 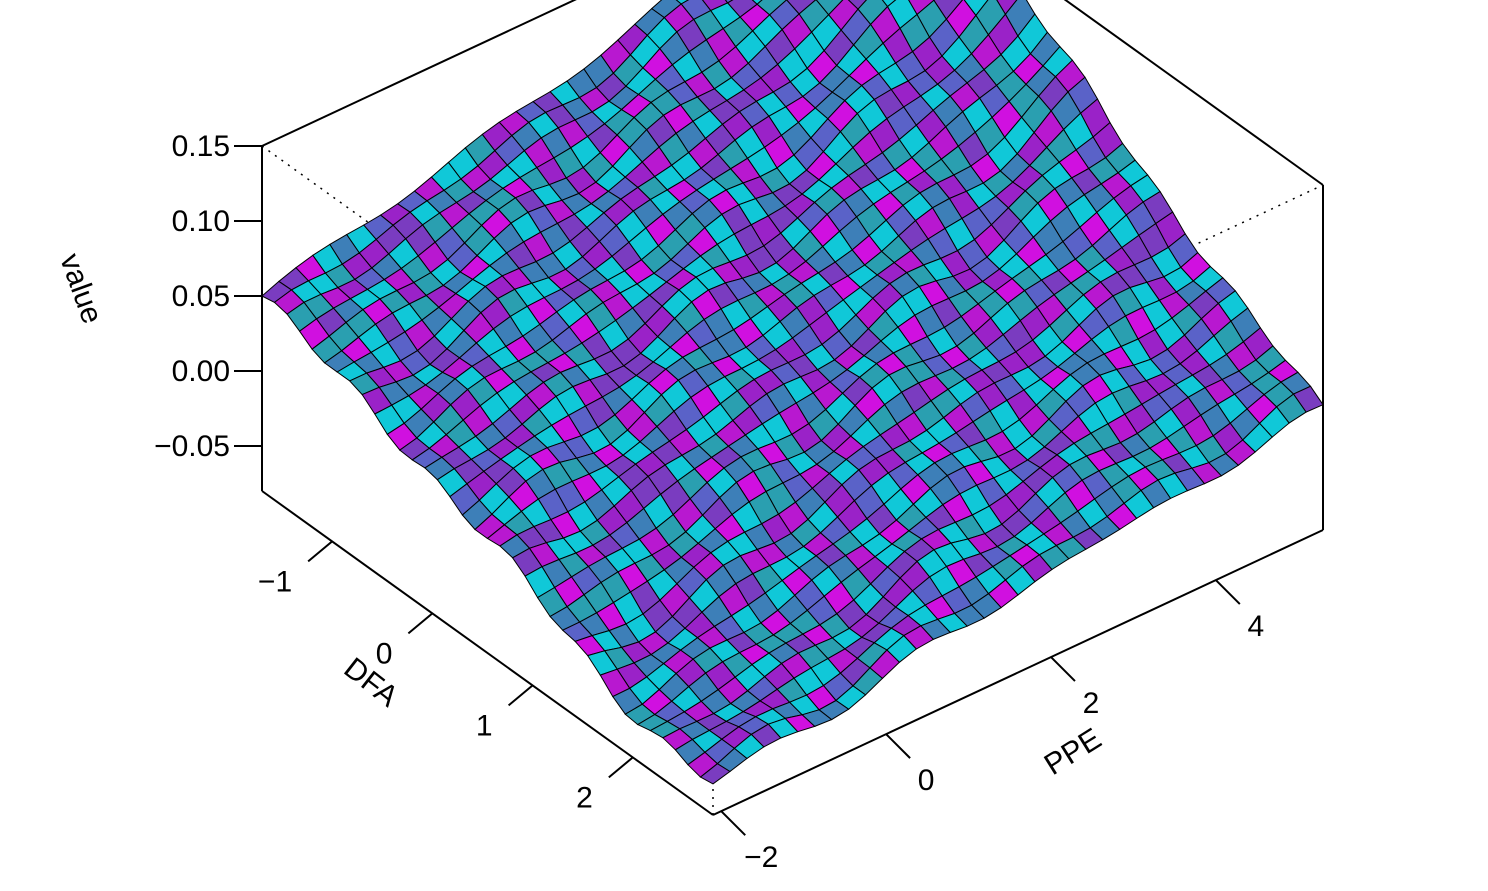 I want to click on z-axis-title: value, so click(x=81, y=288).